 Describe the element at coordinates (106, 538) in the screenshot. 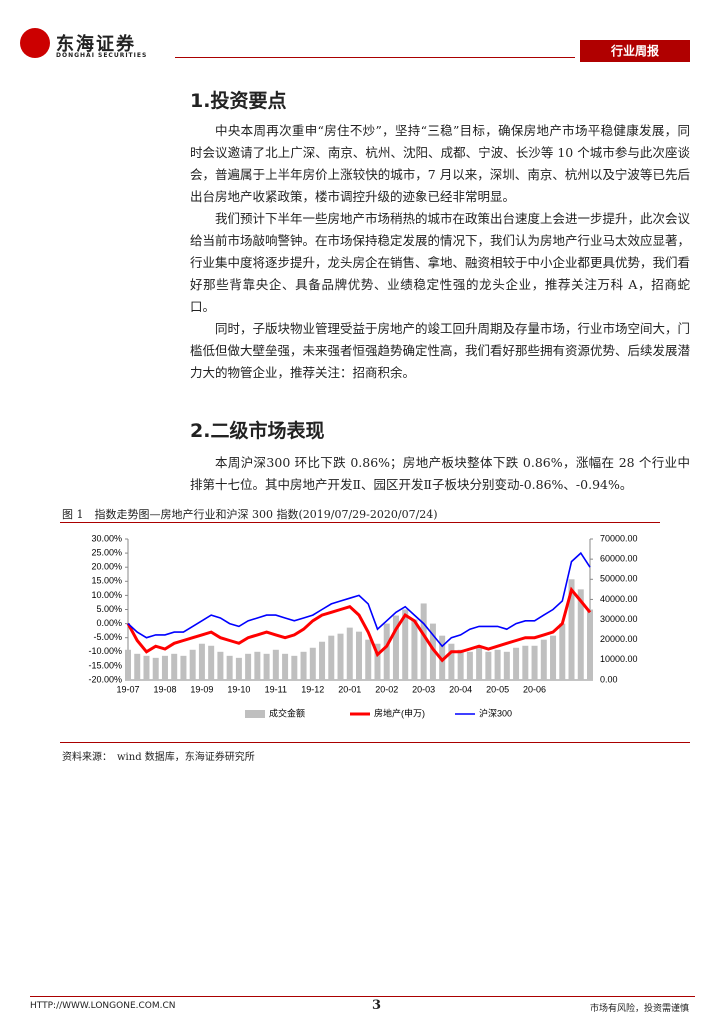

I see `y-tick-label: 30.00%` at that location.